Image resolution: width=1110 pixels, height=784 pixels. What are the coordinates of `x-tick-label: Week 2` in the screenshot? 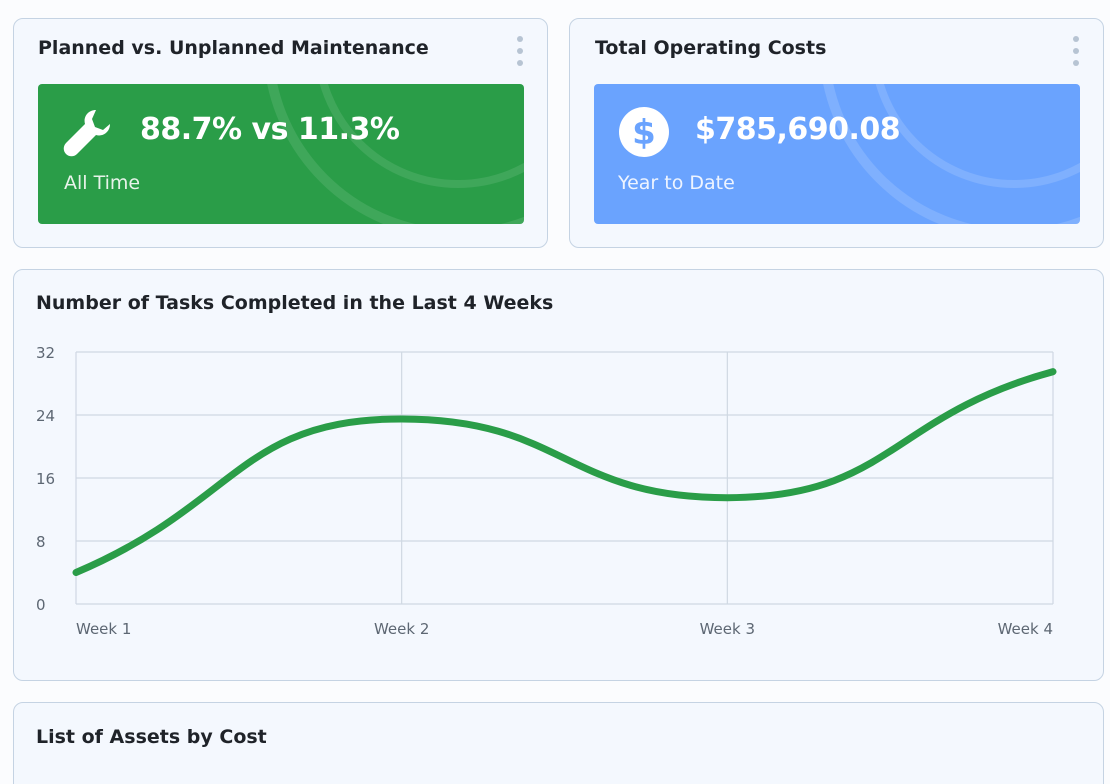 It's located at (401, 629).